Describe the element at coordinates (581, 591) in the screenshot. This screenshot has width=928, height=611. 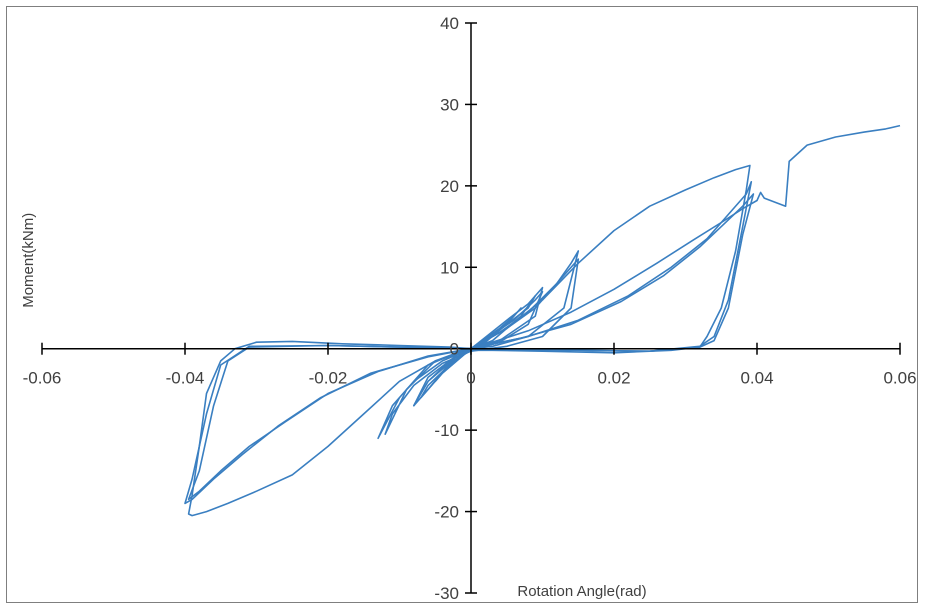
I see `x-axis-title: Rotation Angle(rad)` at that location.